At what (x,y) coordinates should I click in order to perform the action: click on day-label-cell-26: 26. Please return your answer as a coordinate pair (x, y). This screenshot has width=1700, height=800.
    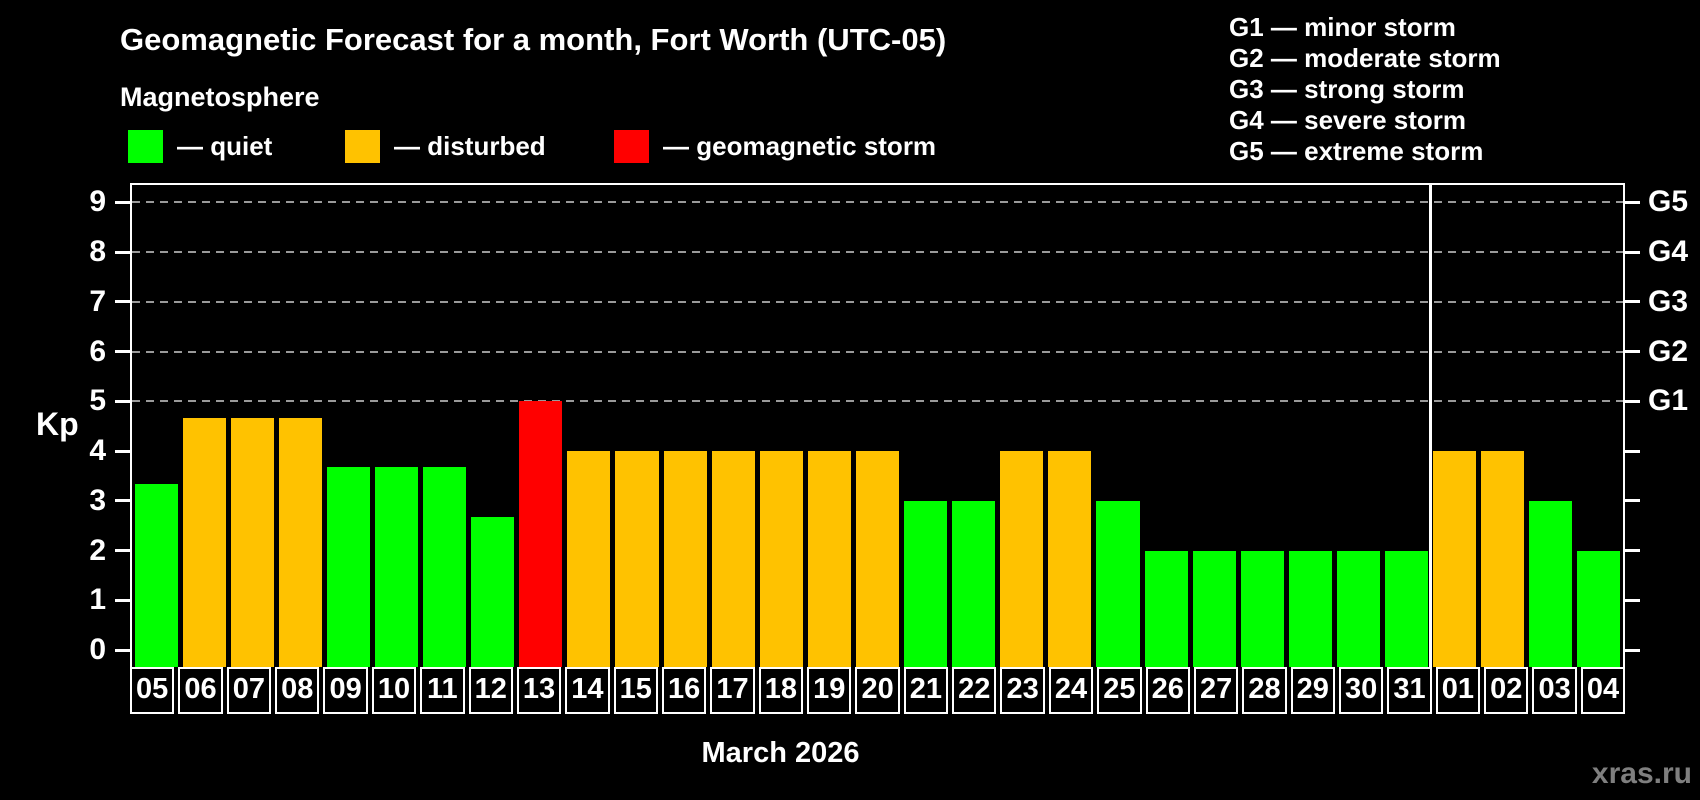
    Looking at the image, I should click on (1167, 690).